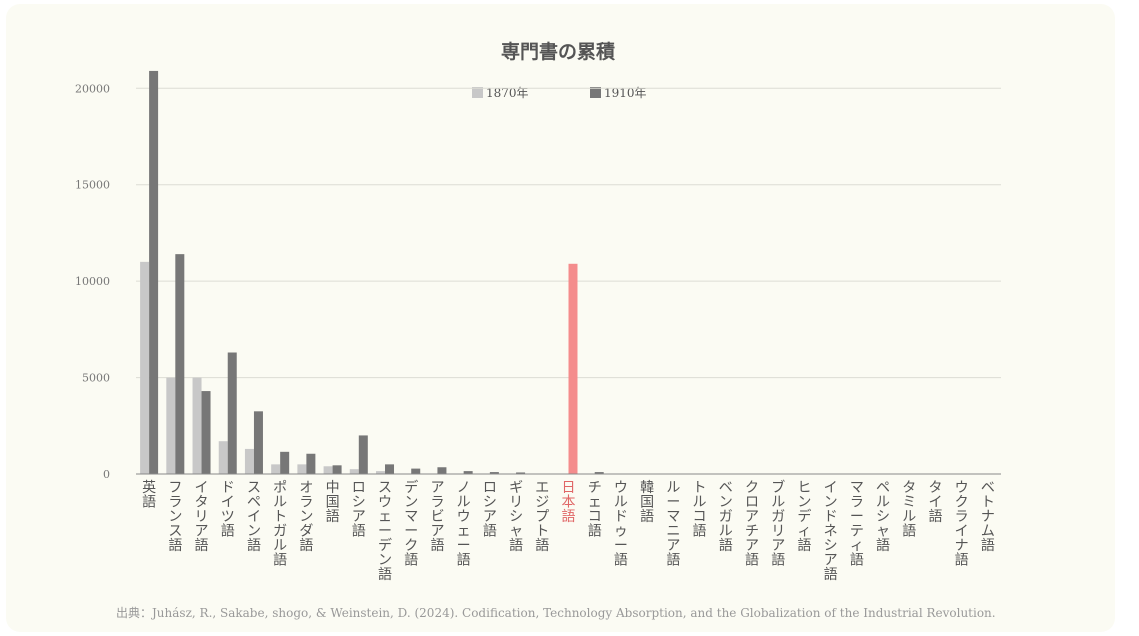 This screenshot has height=636, width=1139. What do you see at coordinates (542, 517) in the screenshot?
I see `x-tick-label: エジプト語` at bounding box center [542, 517].